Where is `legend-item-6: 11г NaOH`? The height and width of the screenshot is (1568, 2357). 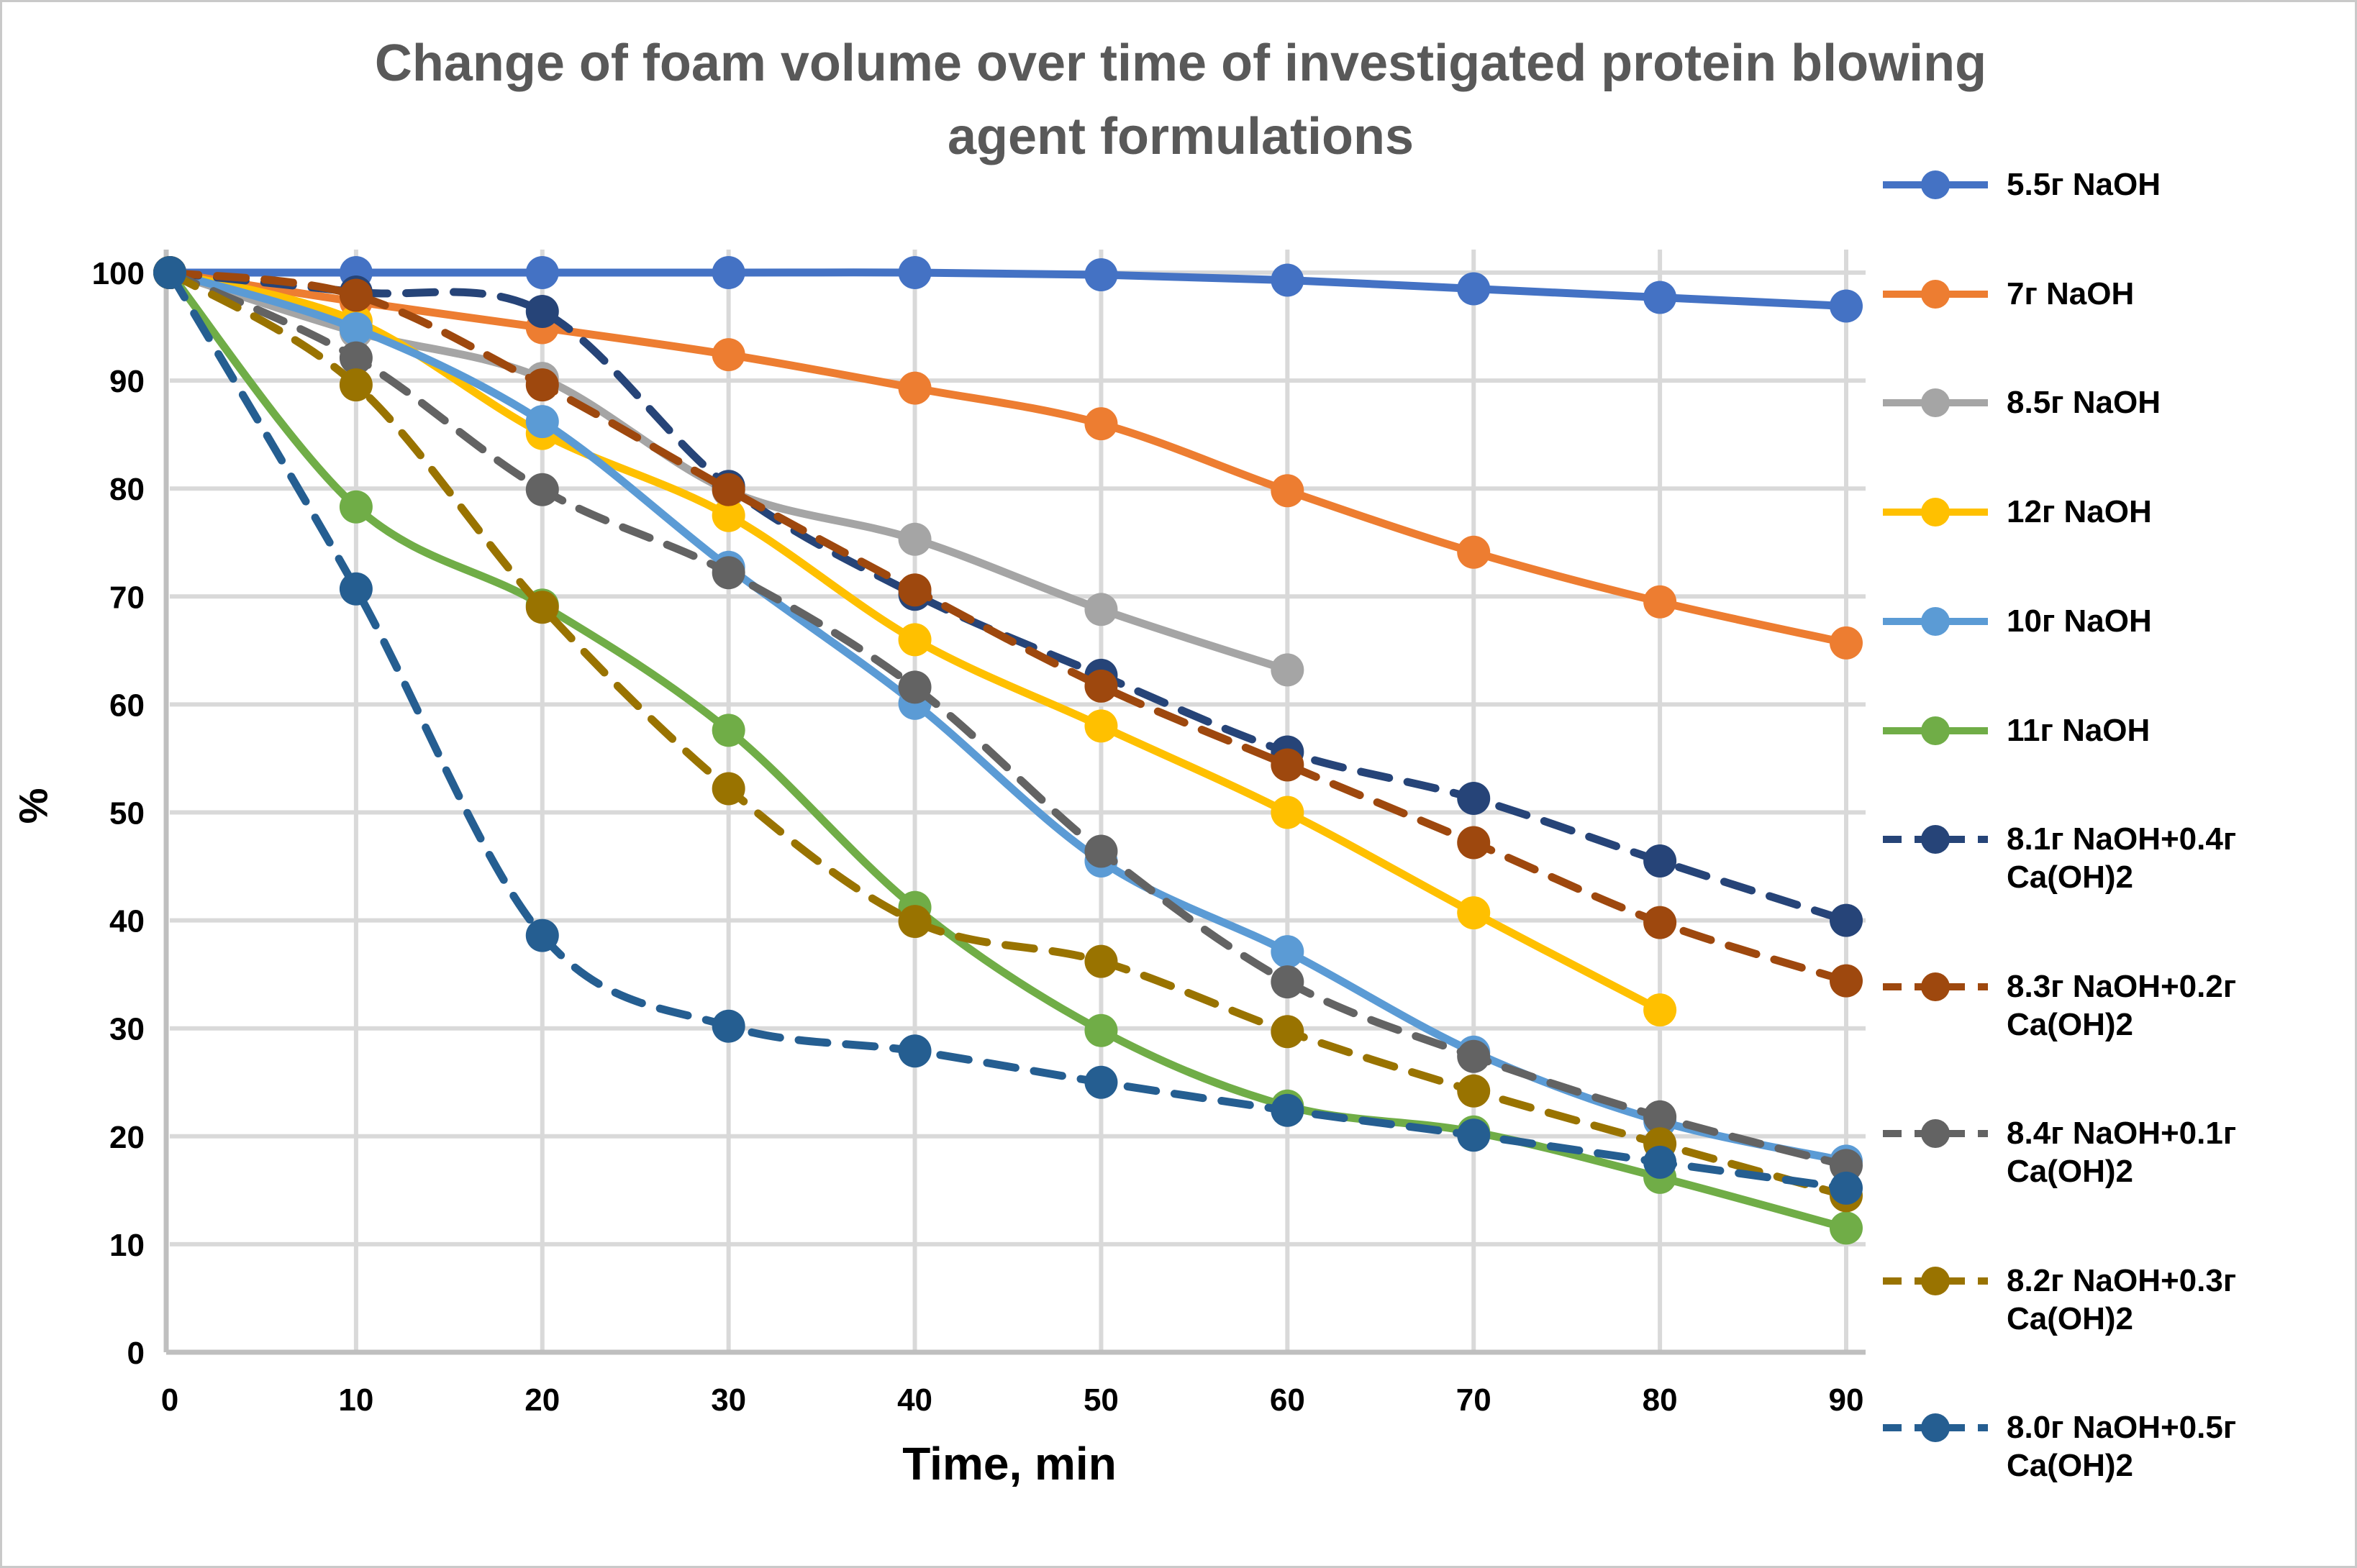
legend-item-6: 11г NaOH is located at coordinates (2117, 731).